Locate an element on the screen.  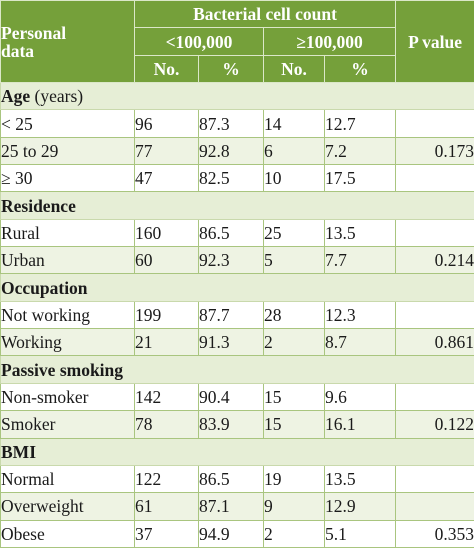
cell-lt-pct: 90.4 is located at coordinates (231, 396).